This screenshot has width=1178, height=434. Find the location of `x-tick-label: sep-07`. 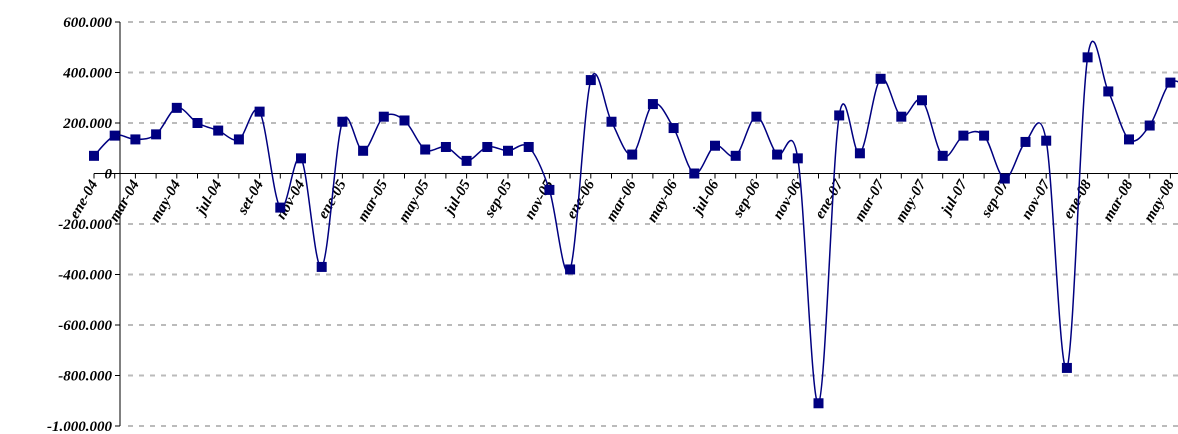

x-tick-label: sep-07 is located at coordinates (995, 199).